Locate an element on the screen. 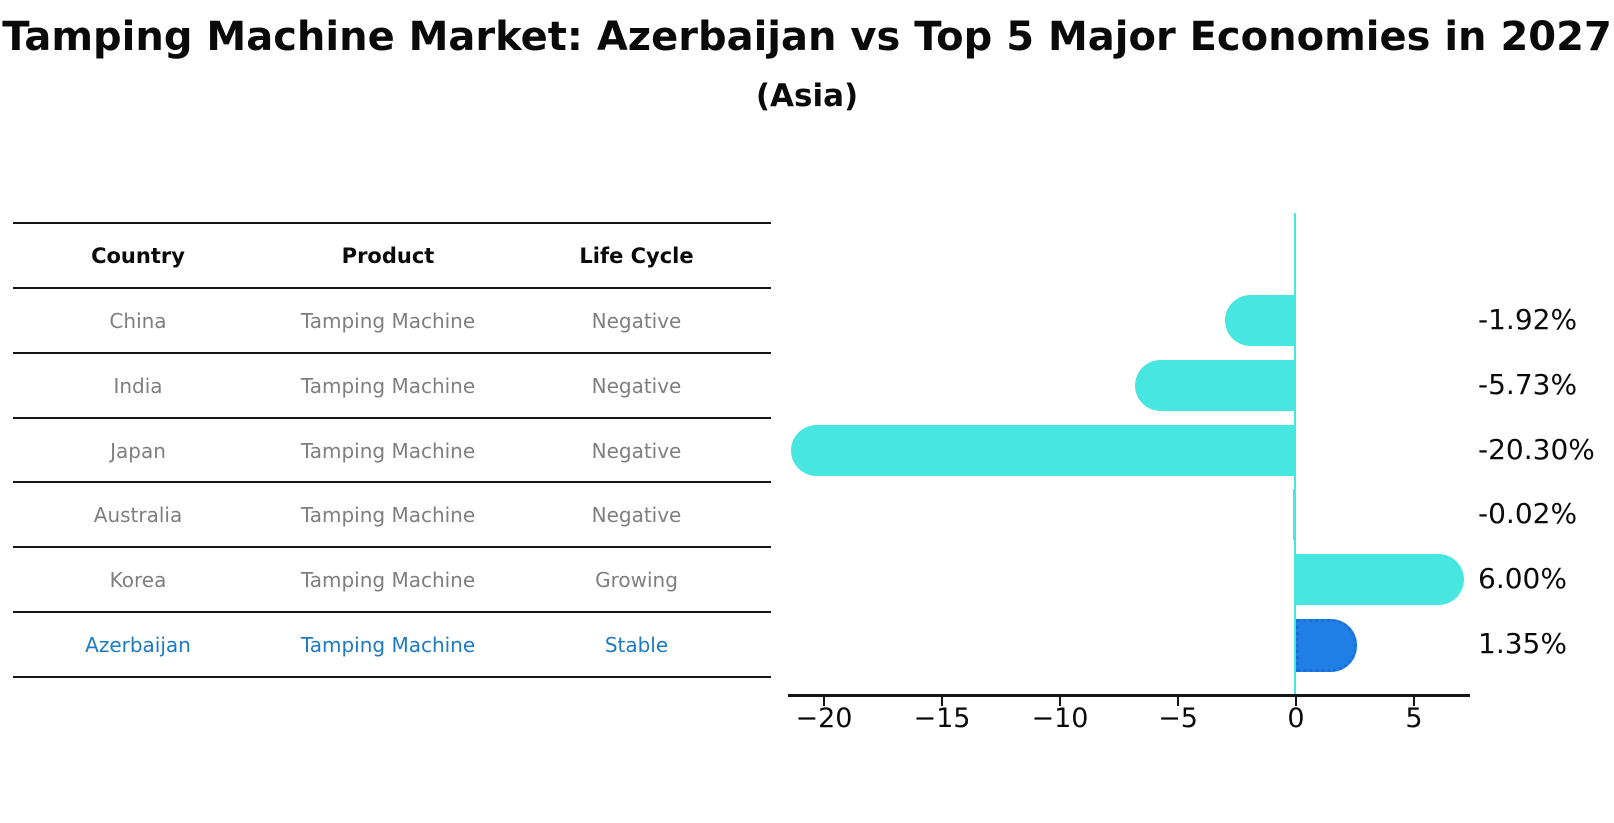 Image resolution: width=1614 pixels, height=823 pixels. table-row: India Tamping Machine Negative is located at coordinates (386, 385).